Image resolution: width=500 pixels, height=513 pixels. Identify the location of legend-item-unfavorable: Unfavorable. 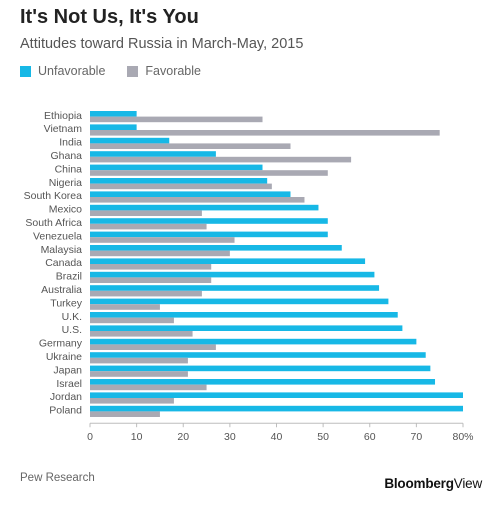
(62, 71).